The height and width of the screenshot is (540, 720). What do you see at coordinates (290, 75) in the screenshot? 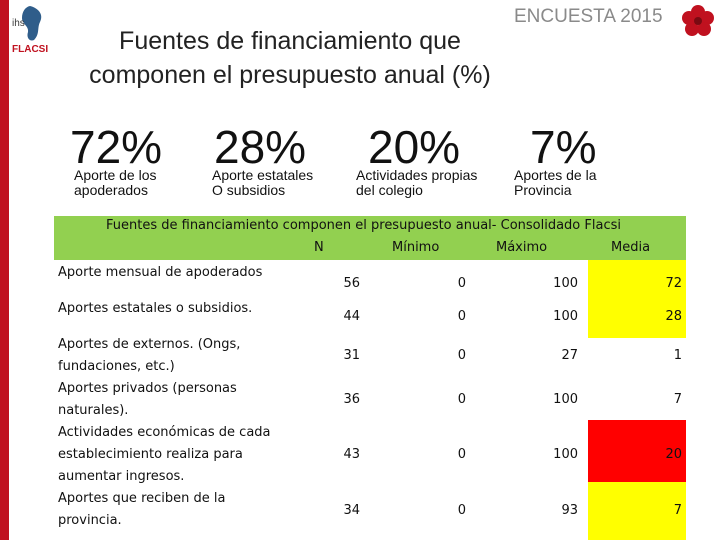
I see `title-line-2: componen el presupuesto anual (%)` at bounding box center [290, 75].